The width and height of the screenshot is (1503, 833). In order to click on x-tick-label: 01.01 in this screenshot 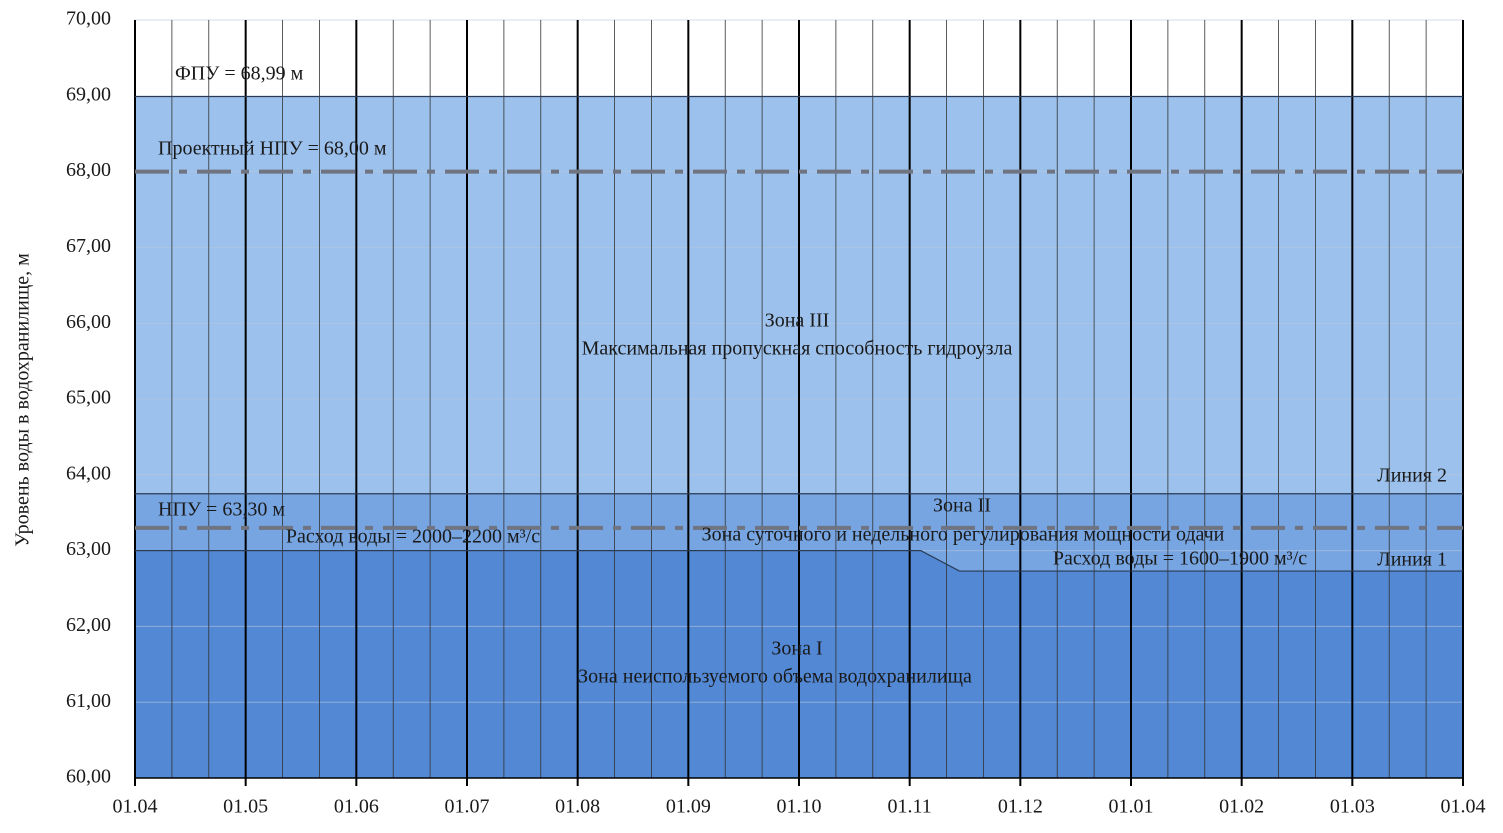, I will do `click(1131, 807)`.